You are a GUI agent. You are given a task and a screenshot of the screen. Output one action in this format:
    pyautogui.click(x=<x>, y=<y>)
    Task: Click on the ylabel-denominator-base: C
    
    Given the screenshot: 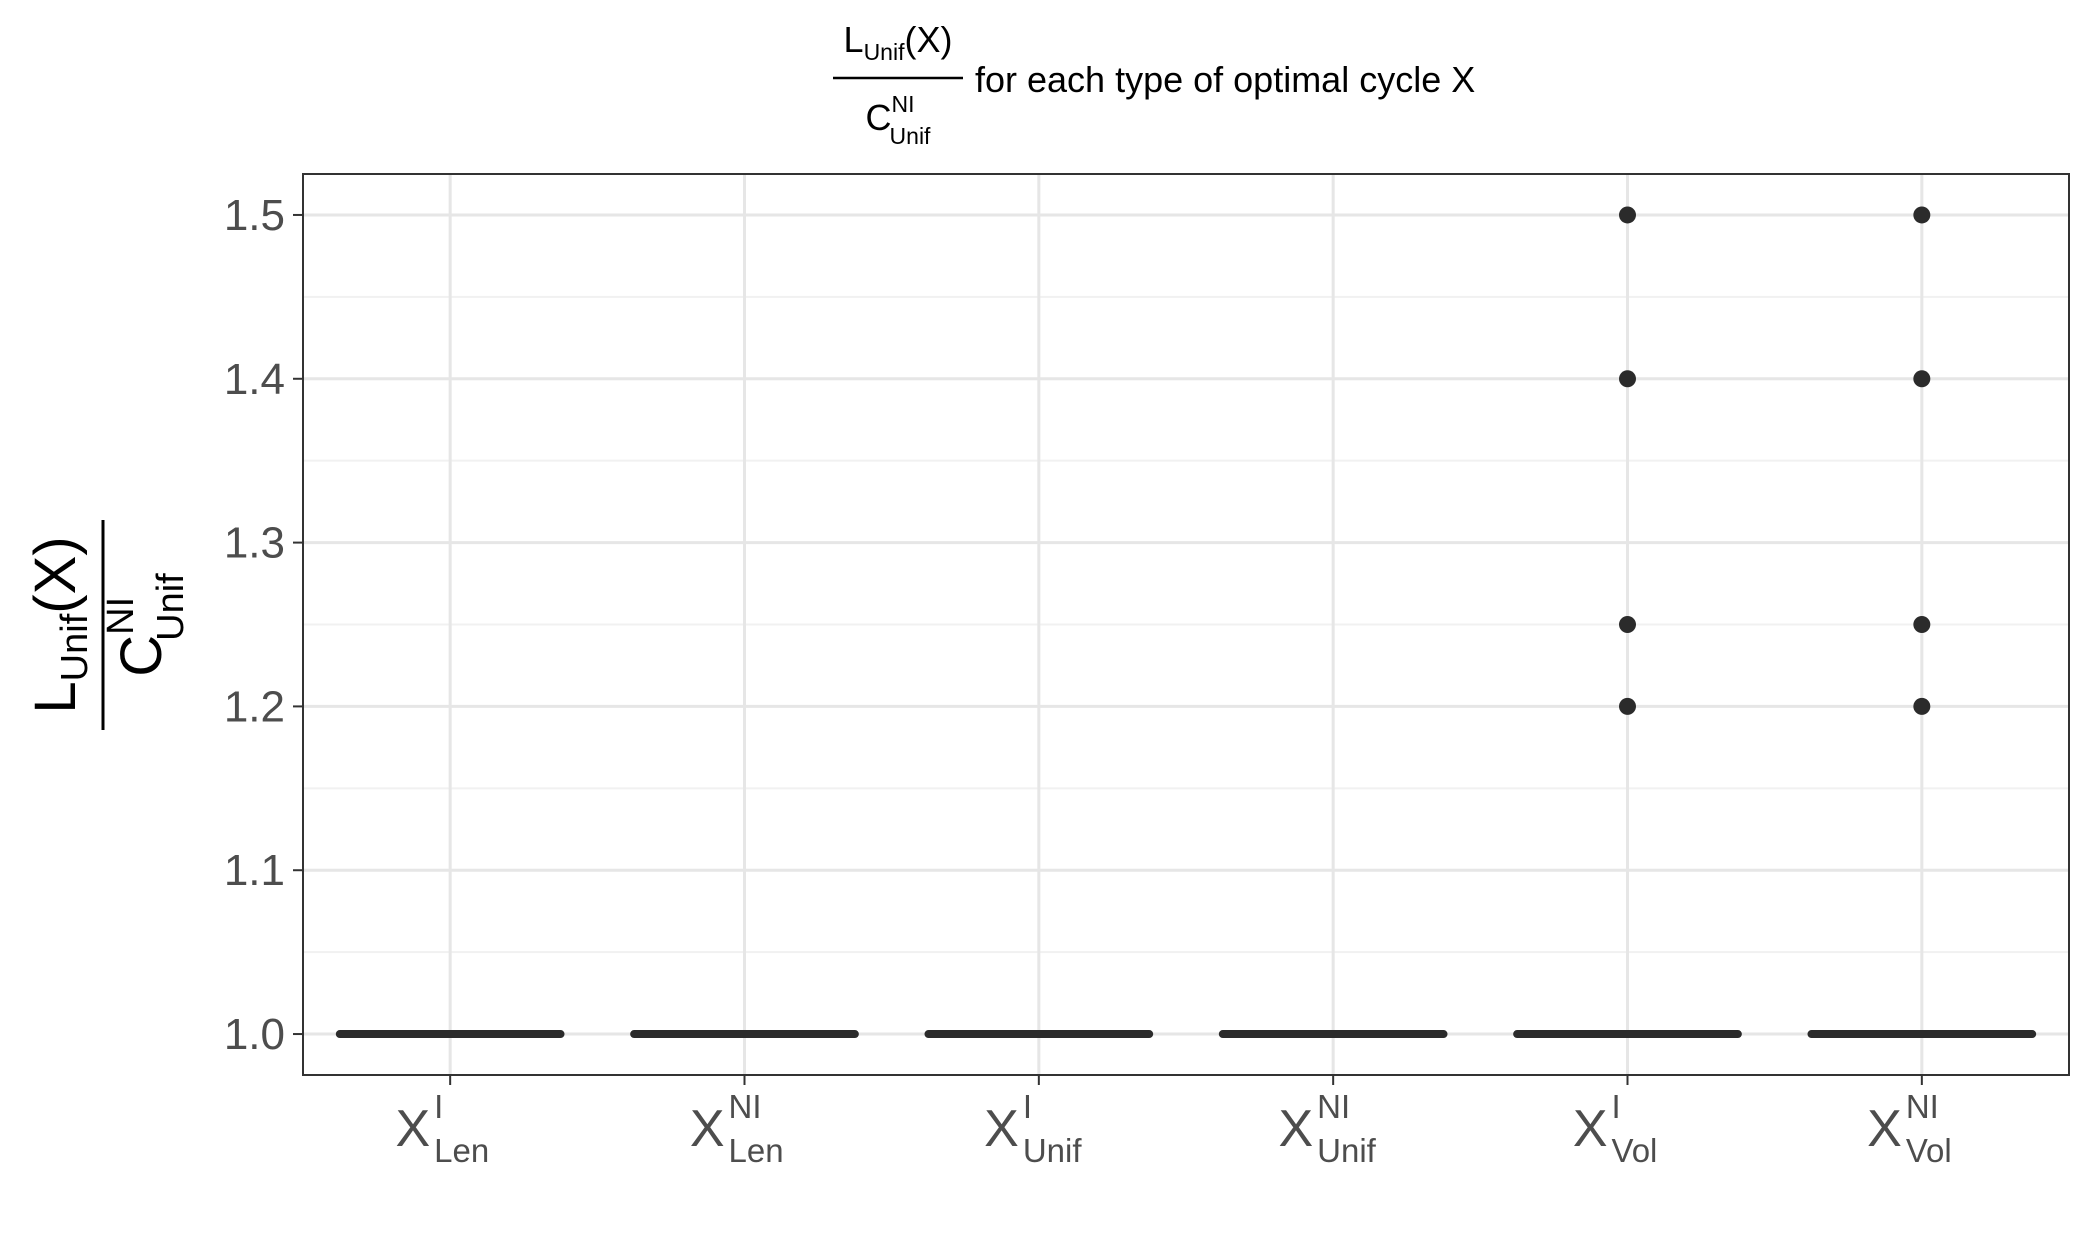 What is the action you would take?
    pyautogui.click(x=141, y=656)
    